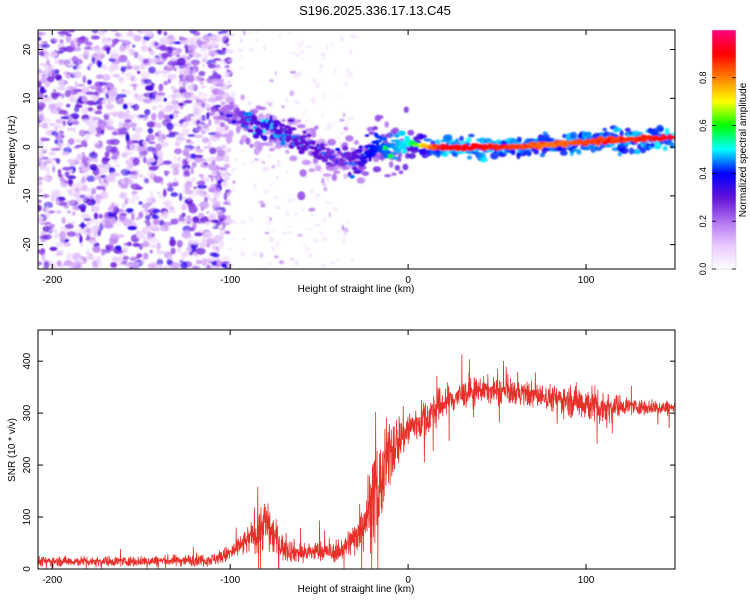  I want to click on y-tick-label: 100, so click(27, 516).